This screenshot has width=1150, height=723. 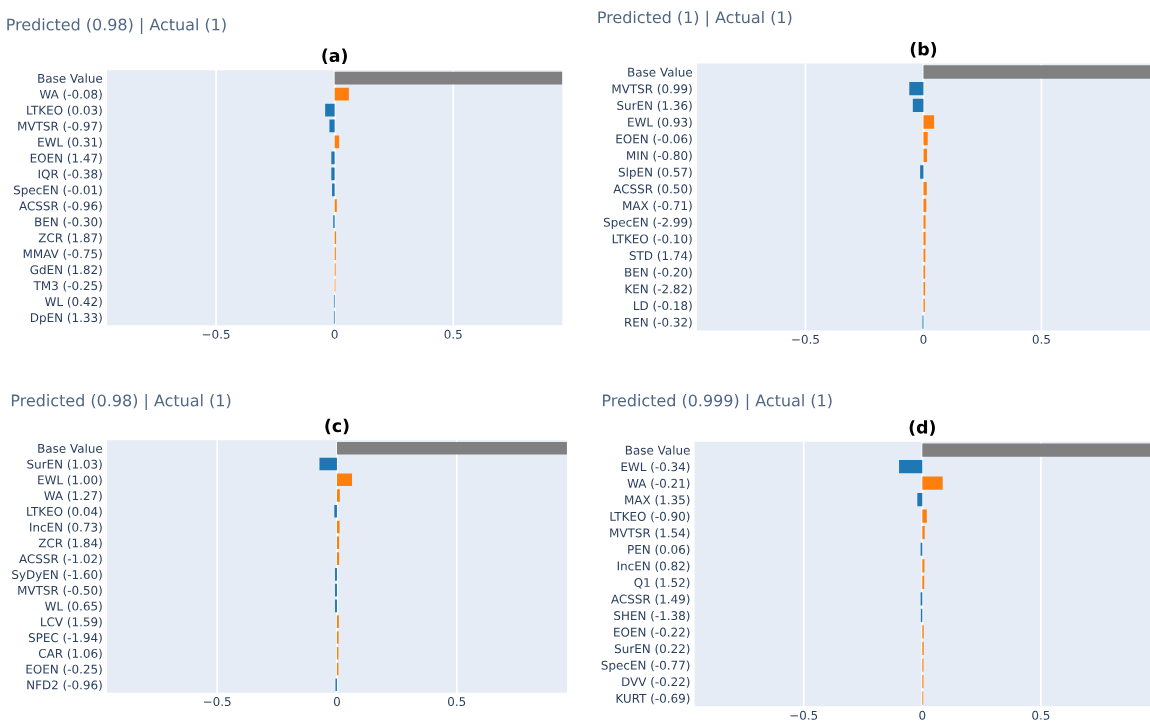 What do you see at coordinates (64, 670) in the screenshot?
I see `y-tick-label: EOEN (-0.25)` at bounding box center [64, 670].